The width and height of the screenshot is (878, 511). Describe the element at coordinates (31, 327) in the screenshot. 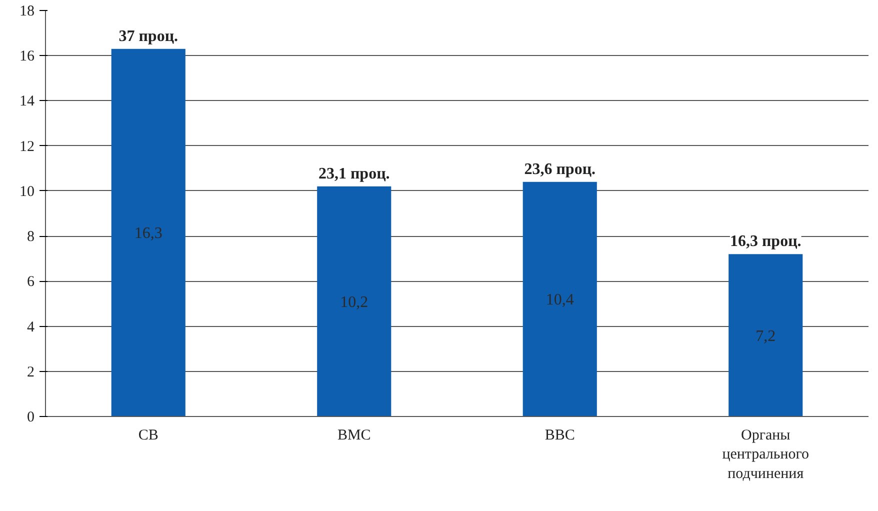

I see `y-tick-label: 4` at that location.